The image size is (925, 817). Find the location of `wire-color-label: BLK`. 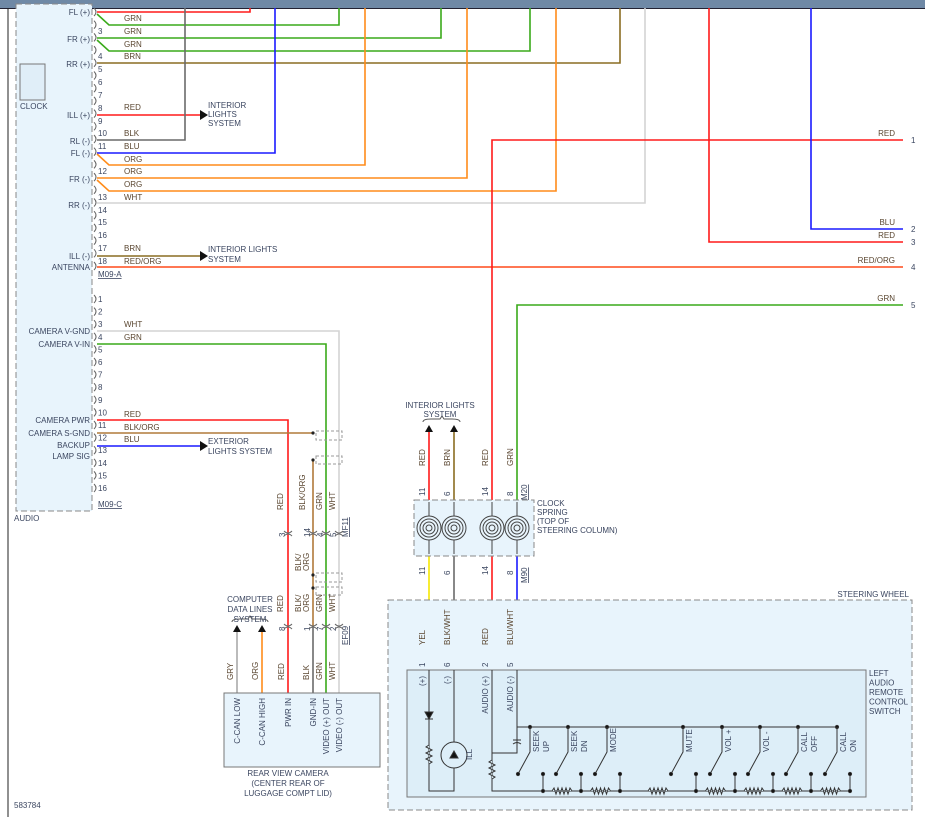

wire-color-label: BLK is located at coordinates (132, 133).